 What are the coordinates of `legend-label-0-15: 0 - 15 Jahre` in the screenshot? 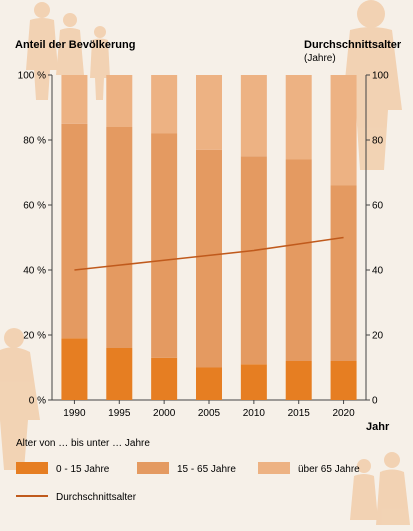 It's located at (83, 469).